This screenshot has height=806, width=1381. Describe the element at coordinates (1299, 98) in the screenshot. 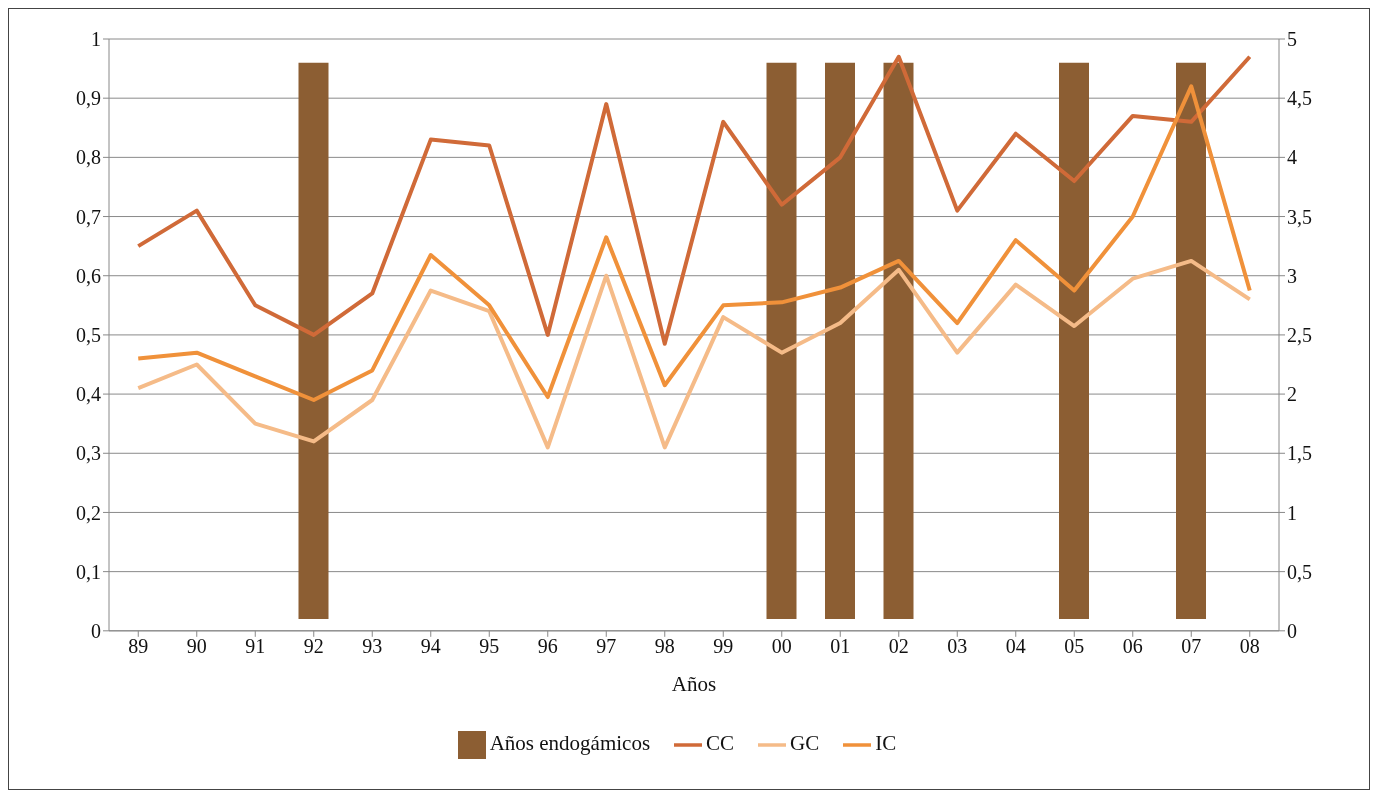

I see `y2-tick-label: 4,5` at that location.